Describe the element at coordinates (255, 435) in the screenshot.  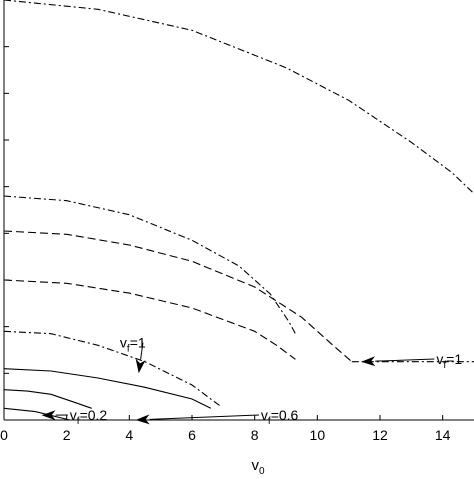
I see `x-tick-label: 8` at that location.